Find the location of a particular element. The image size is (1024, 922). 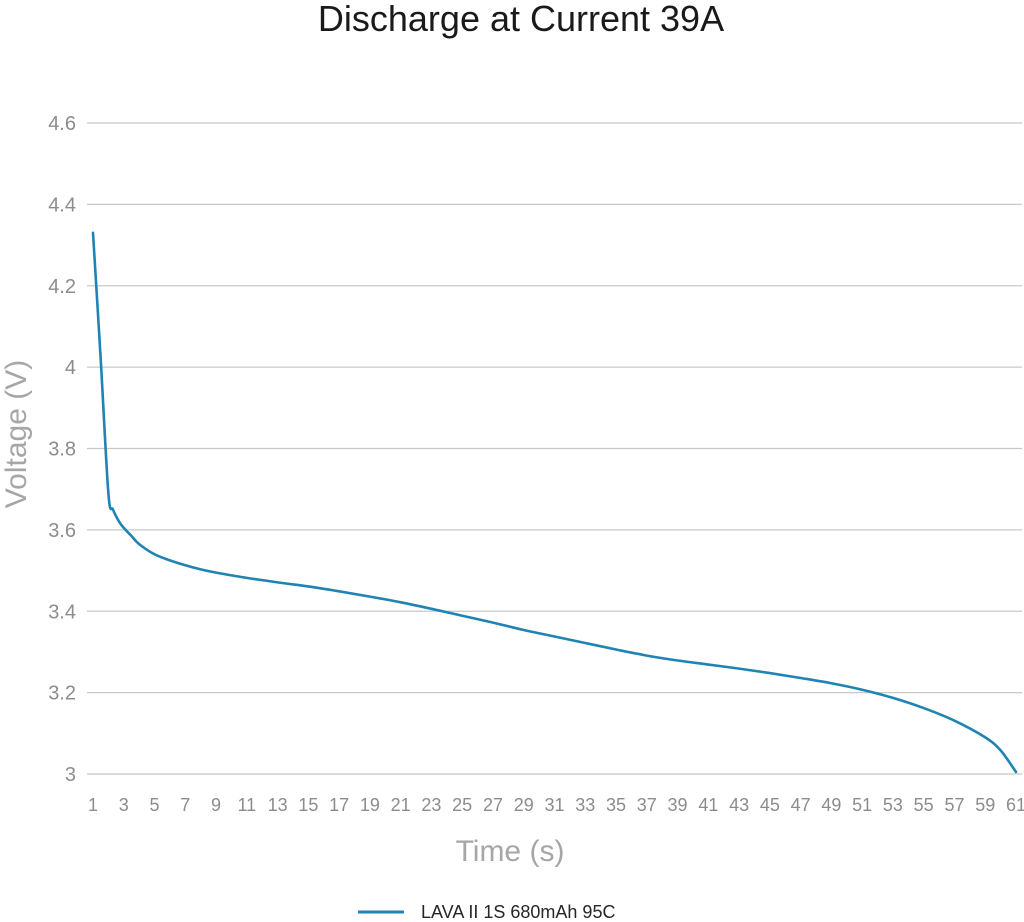

x-tick-label: 31 is located at coordinates (554, 805).